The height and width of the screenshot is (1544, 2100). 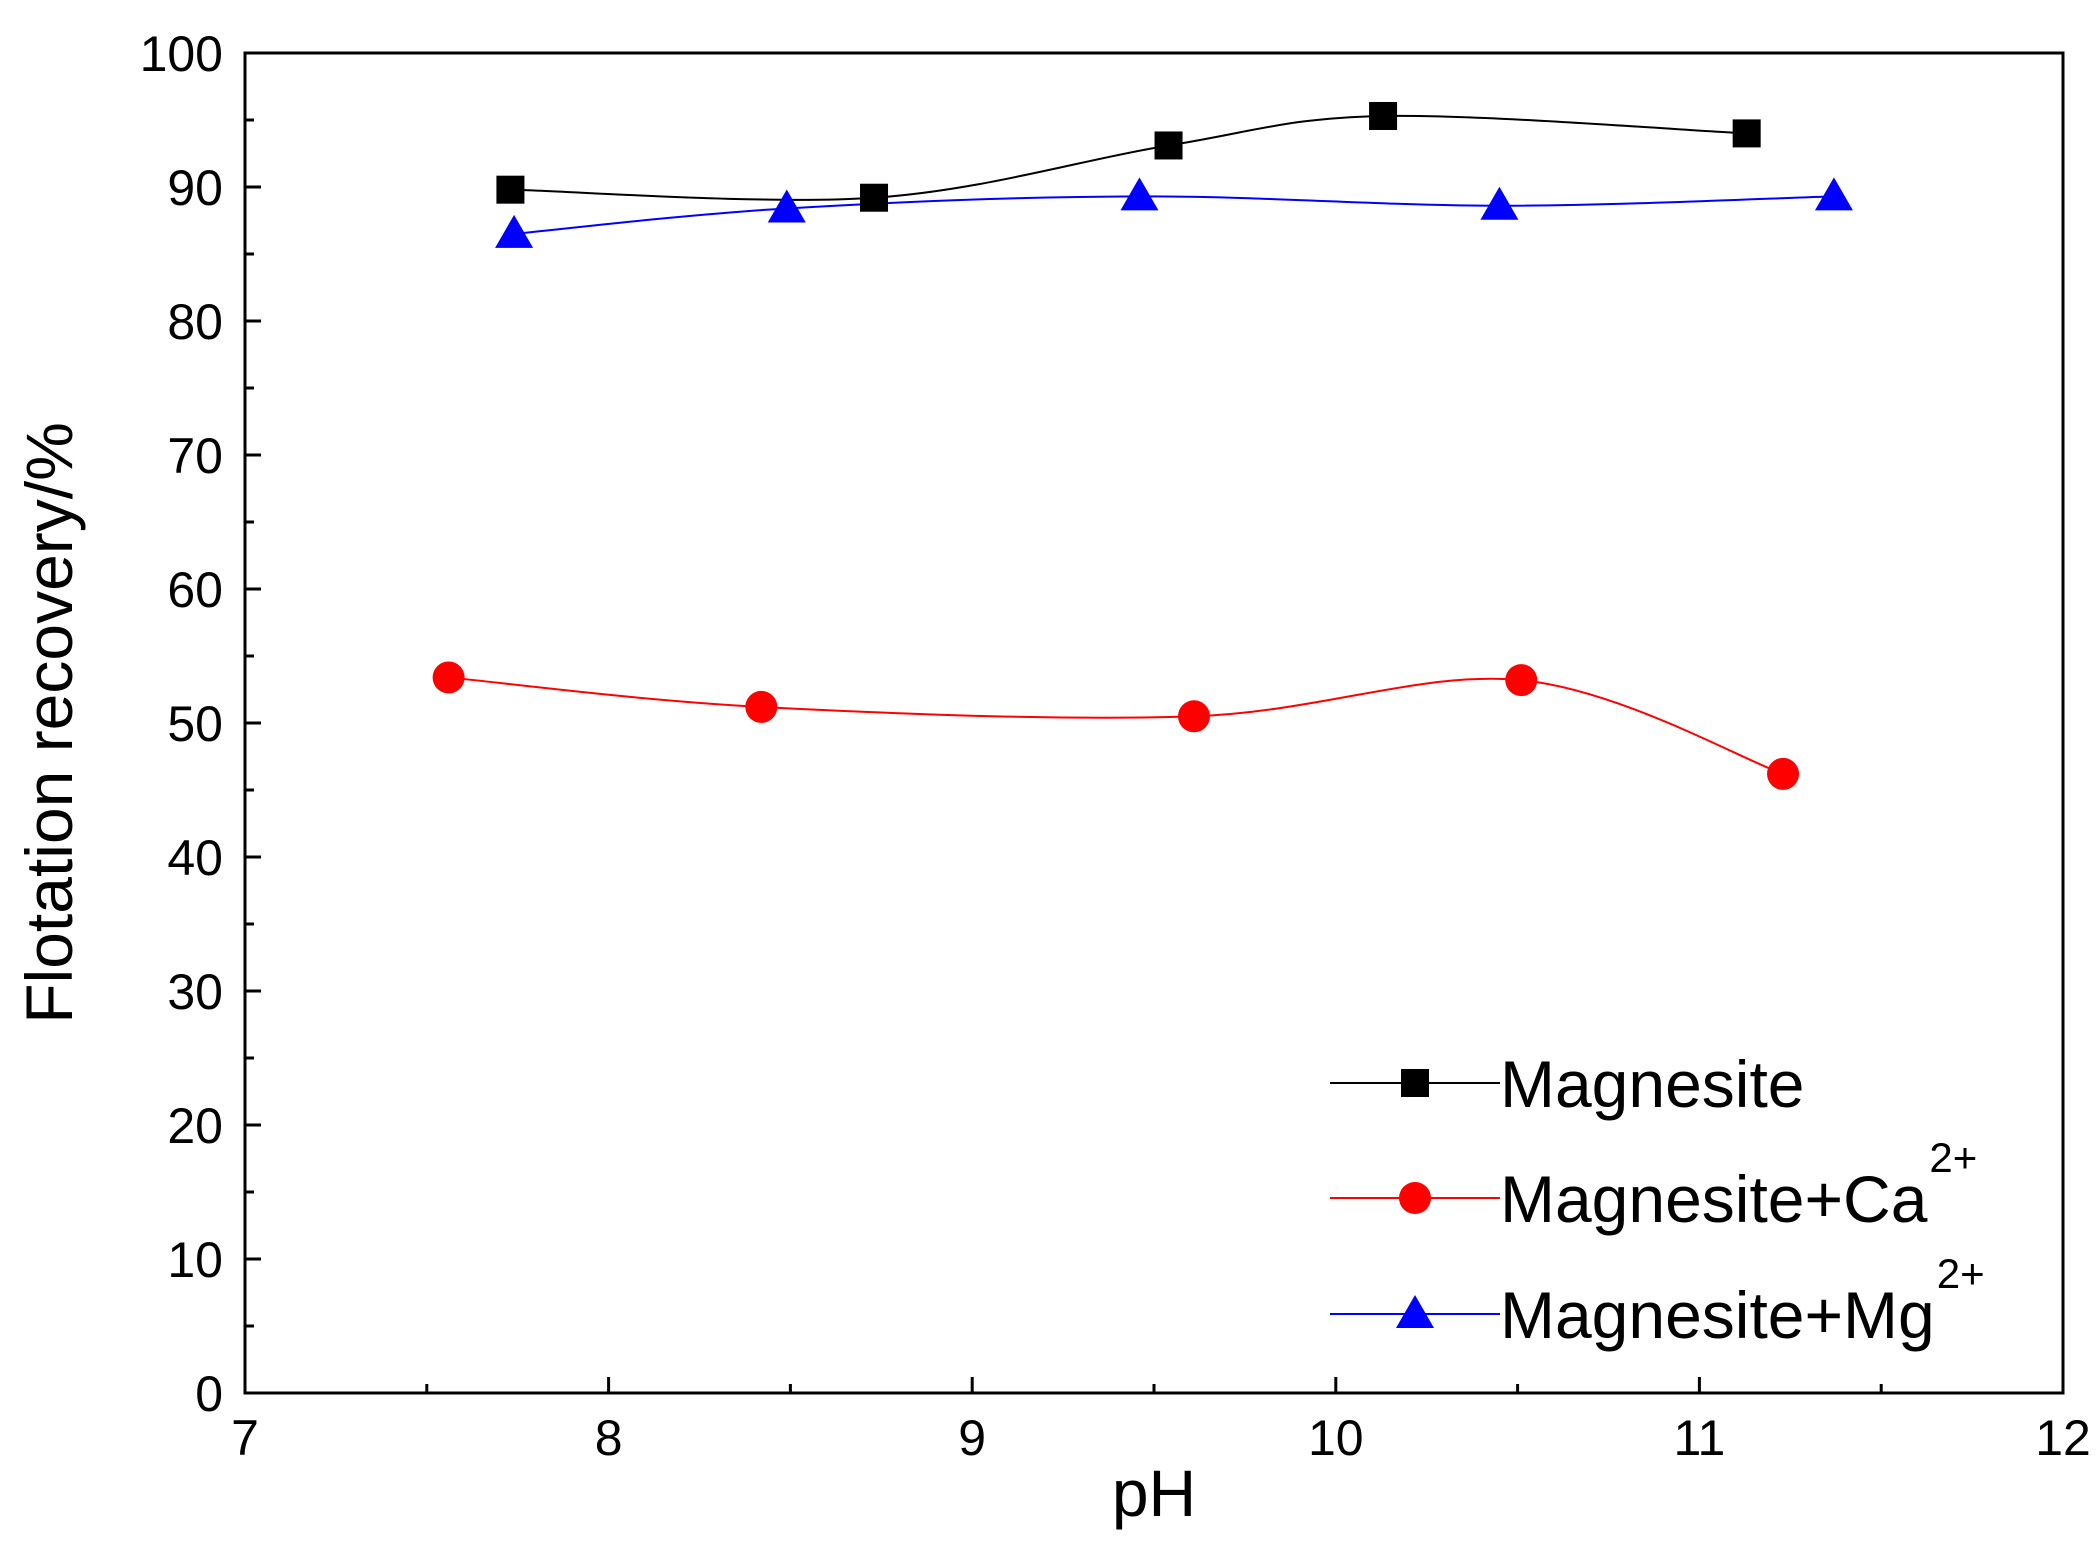 What do you see at coordinates (972, 1438) in the screenshot?
I see `x-tick-label: 9` at bounding box center [972, 1438].